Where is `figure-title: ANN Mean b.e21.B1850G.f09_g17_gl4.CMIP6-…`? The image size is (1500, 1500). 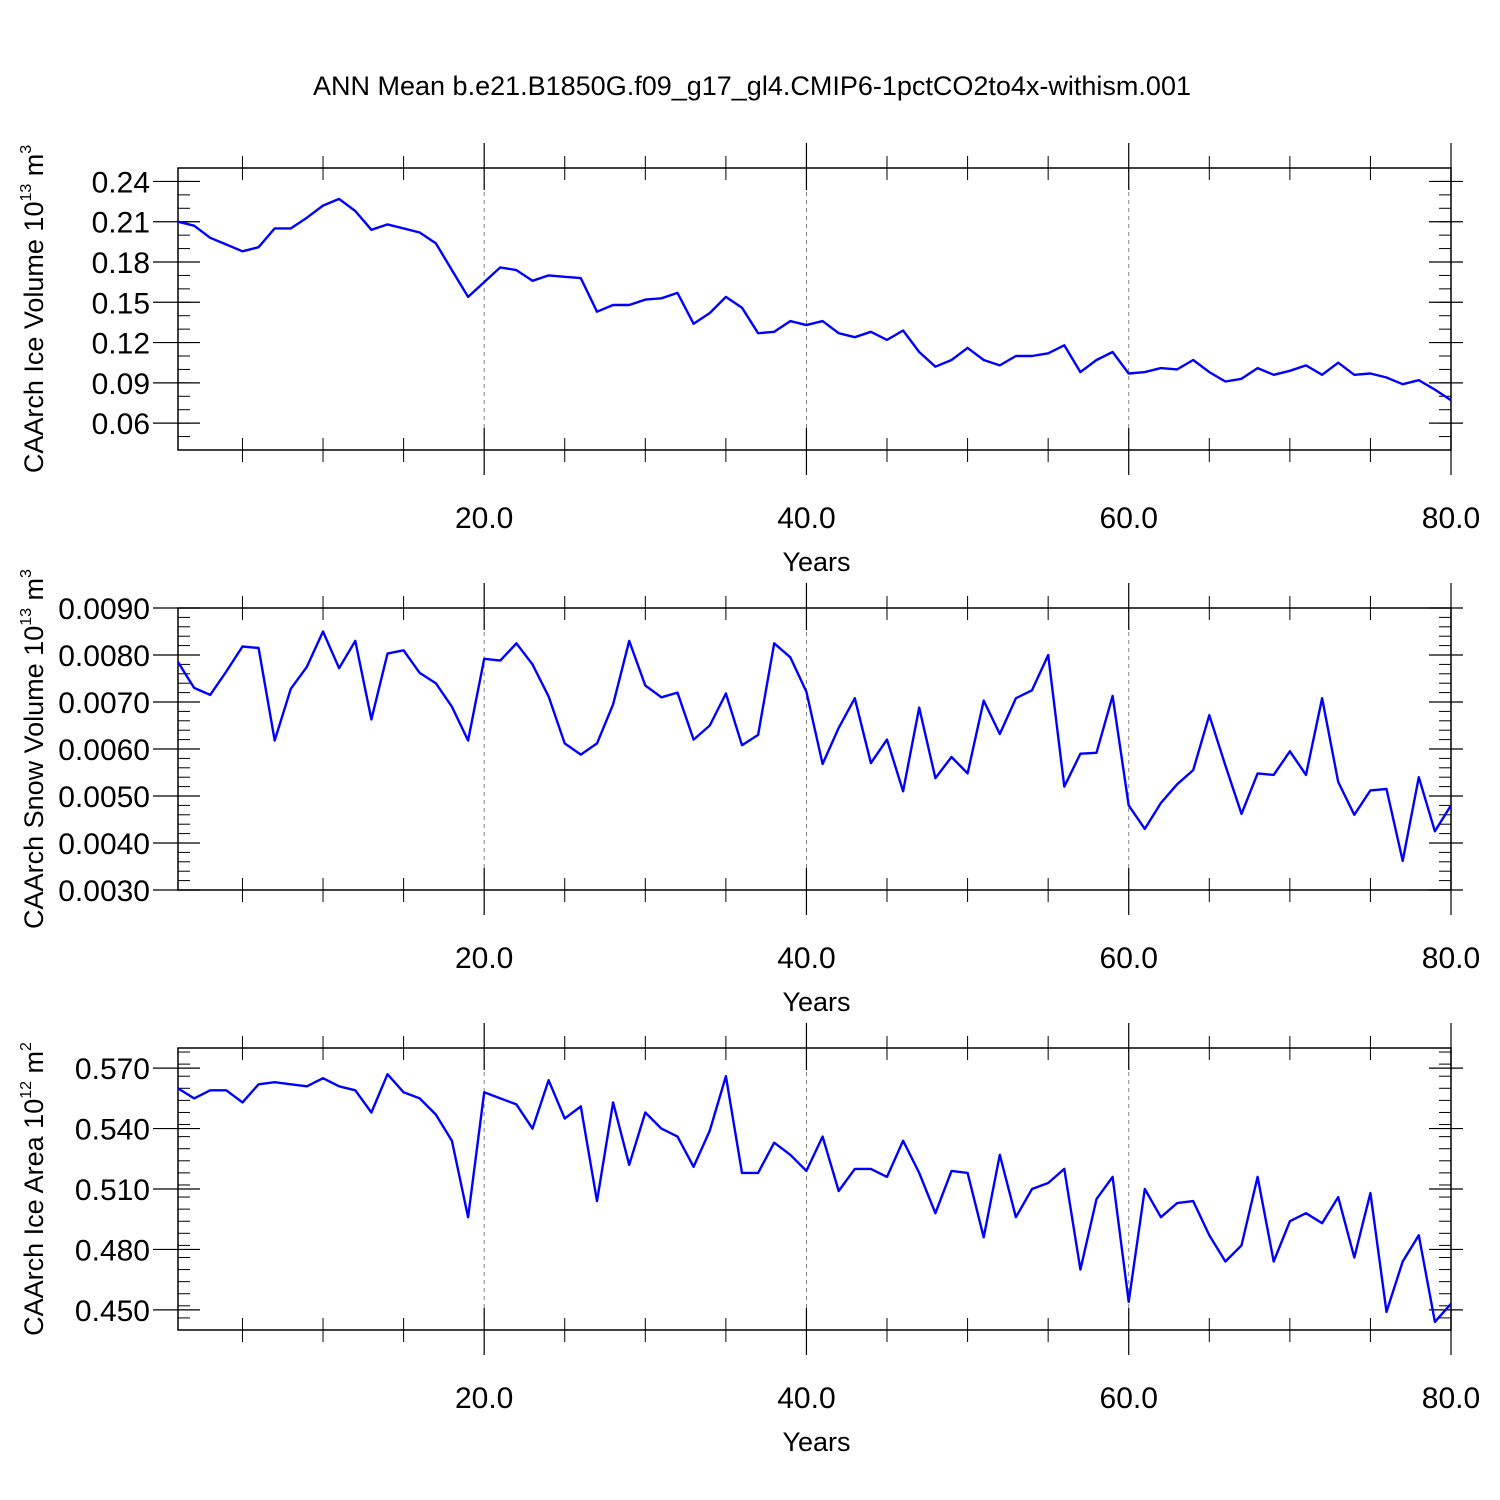 figure-title: ANN Mean b.e21.B1850G.f09_g17_gl4.CMIP6-… is located at coordinates (752, 86).